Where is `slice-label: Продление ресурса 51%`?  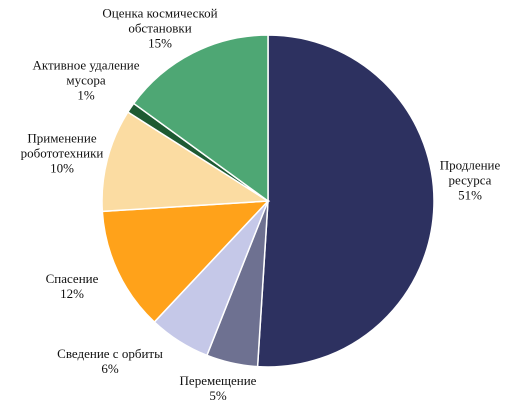 slice-label: Продление ресурса 51% is located at coordinates (470, 180).